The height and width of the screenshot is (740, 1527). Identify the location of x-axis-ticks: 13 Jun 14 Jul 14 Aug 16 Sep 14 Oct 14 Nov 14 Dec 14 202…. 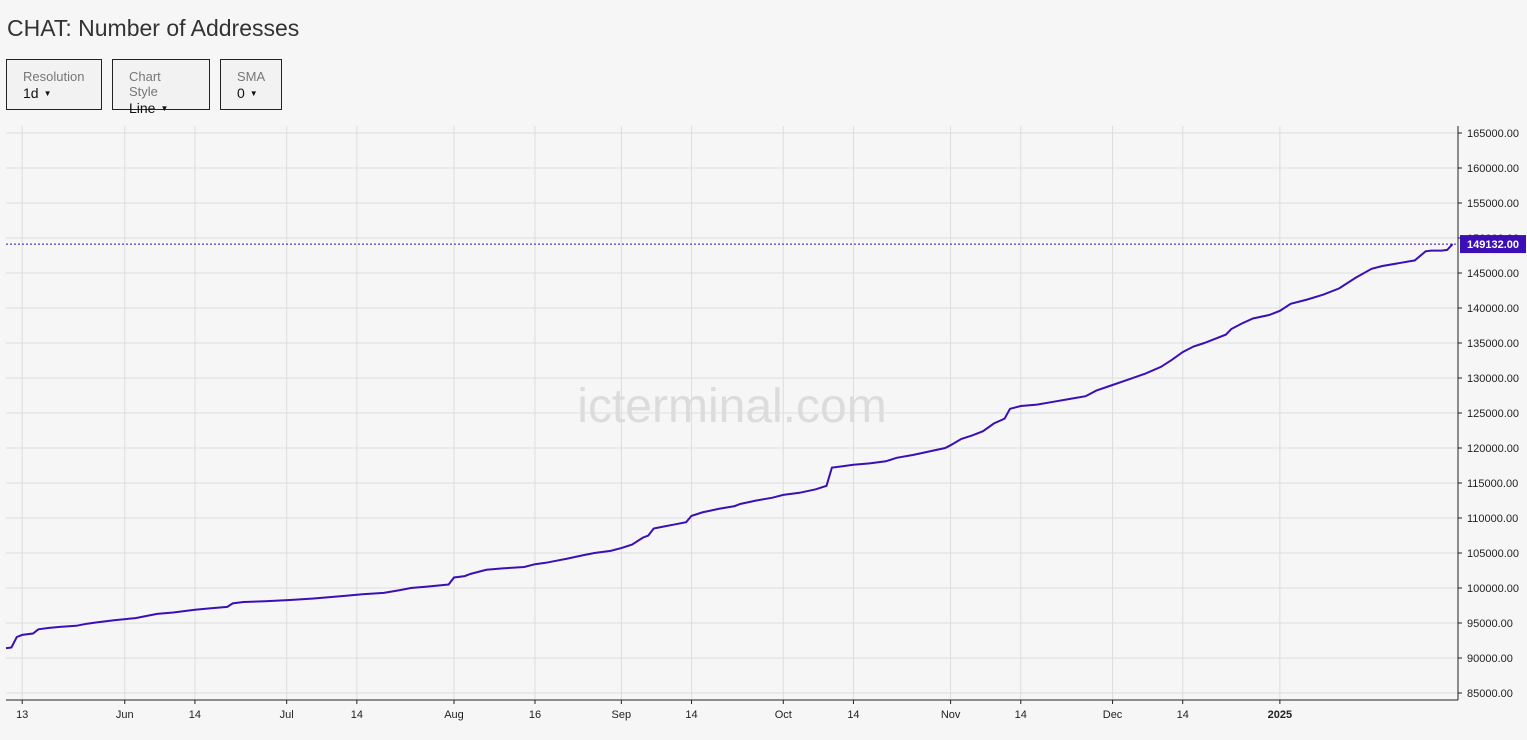
(654, 710).